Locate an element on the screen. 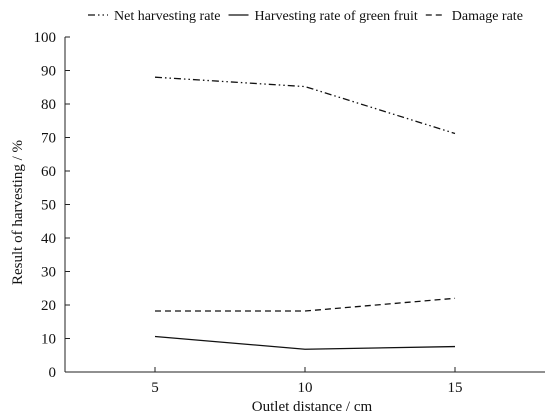  y-axis: 0 10 20 30 40 50 60 70 80 90 100 is located at coordinates (52, 205).